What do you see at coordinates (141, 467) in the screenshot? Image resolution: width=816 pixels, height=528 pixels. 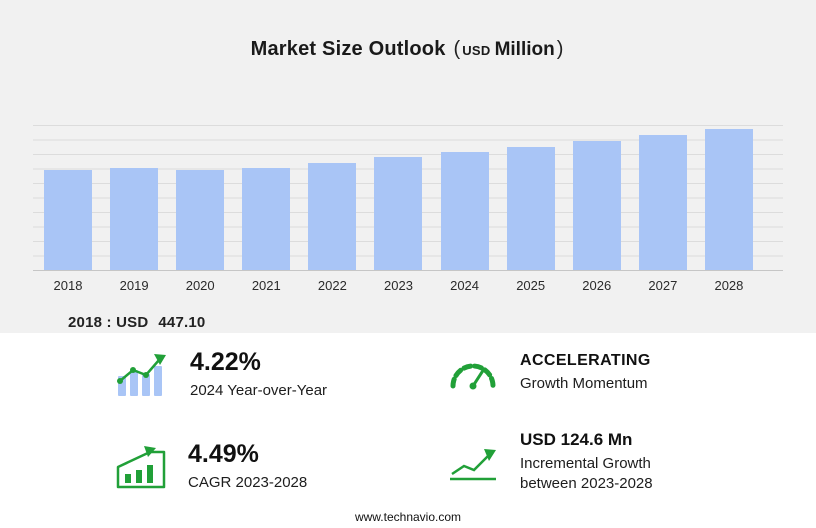 I see `cagr-chart-icon` at bounding box center [141, 467].